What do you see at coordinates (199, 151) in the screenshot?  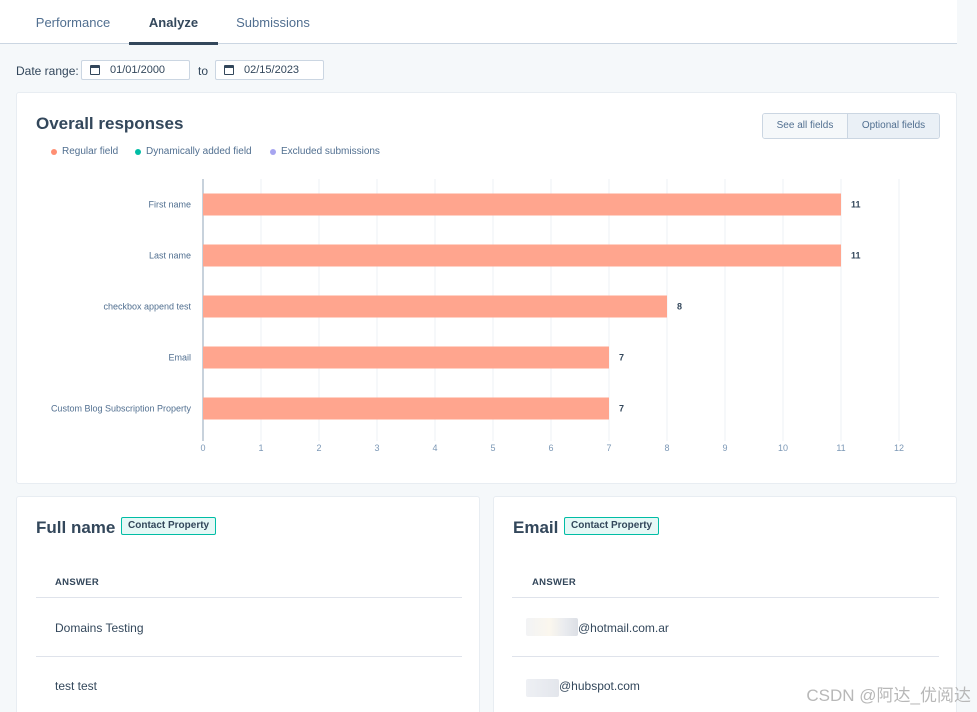 I see `legend-label: Dynamically added field` at bounding box center [199, 151].